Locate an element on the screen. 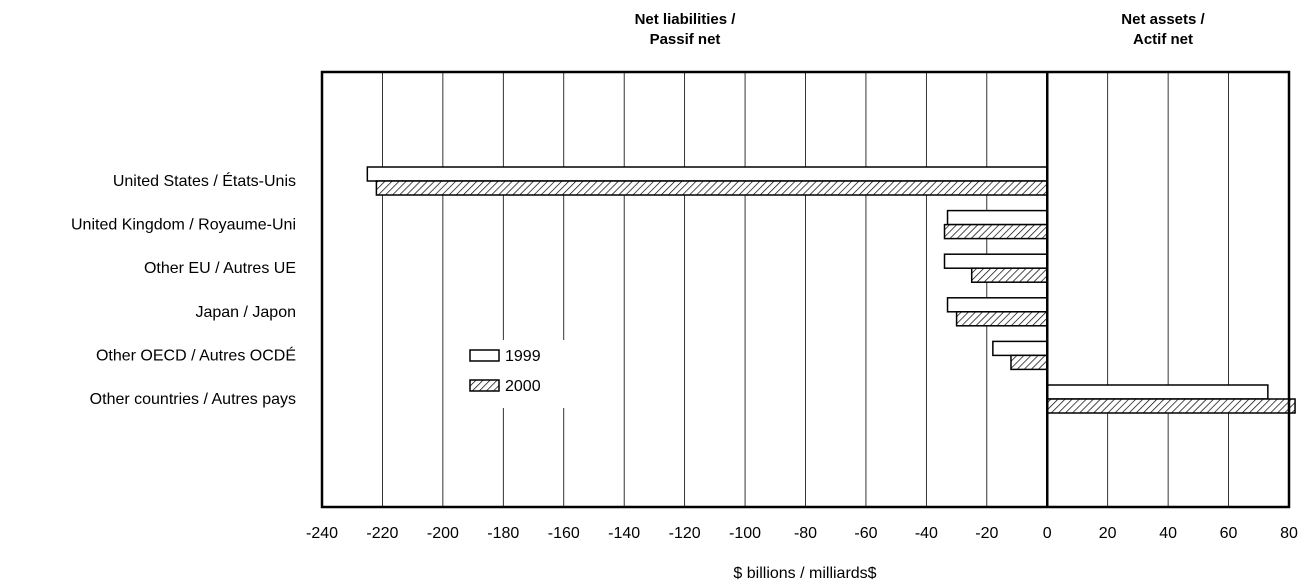  legend-label-2000: 2000 is located at coordinates (523, 386).